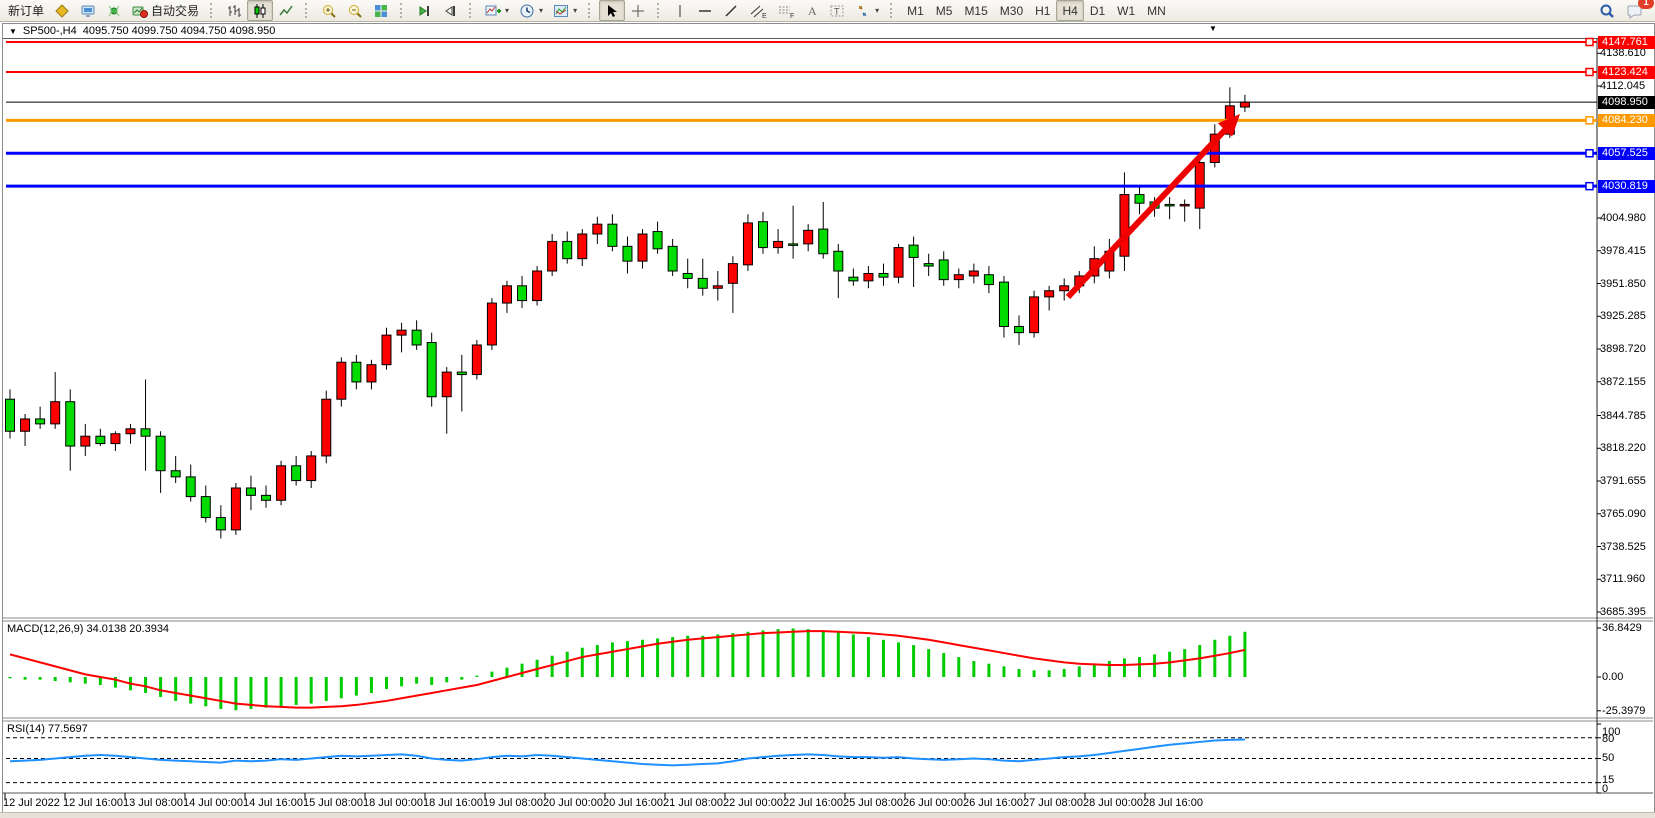 The image size is (1655, 818). Describe the element at coordinates (49, 31) in the screenshot. I see `chart-symbol-period: SP500-,H4` at that location.